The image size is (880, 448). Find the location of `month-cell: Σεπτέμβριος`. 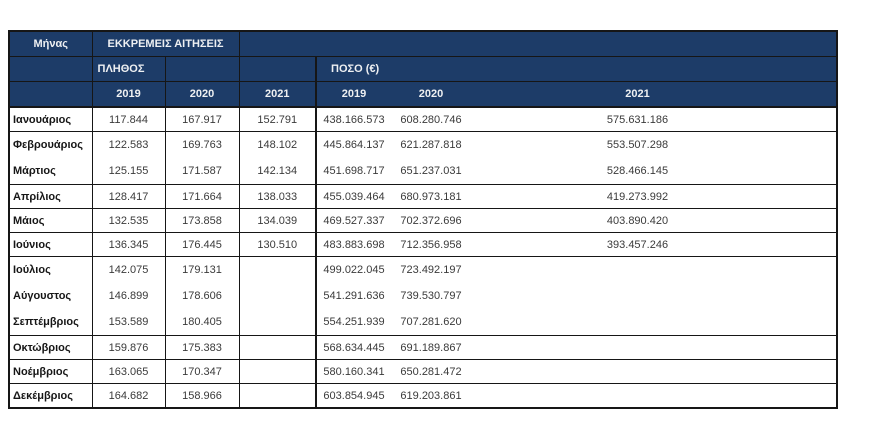

month-cell: Σεπτέμβριος is located at coordinates (51, 322).